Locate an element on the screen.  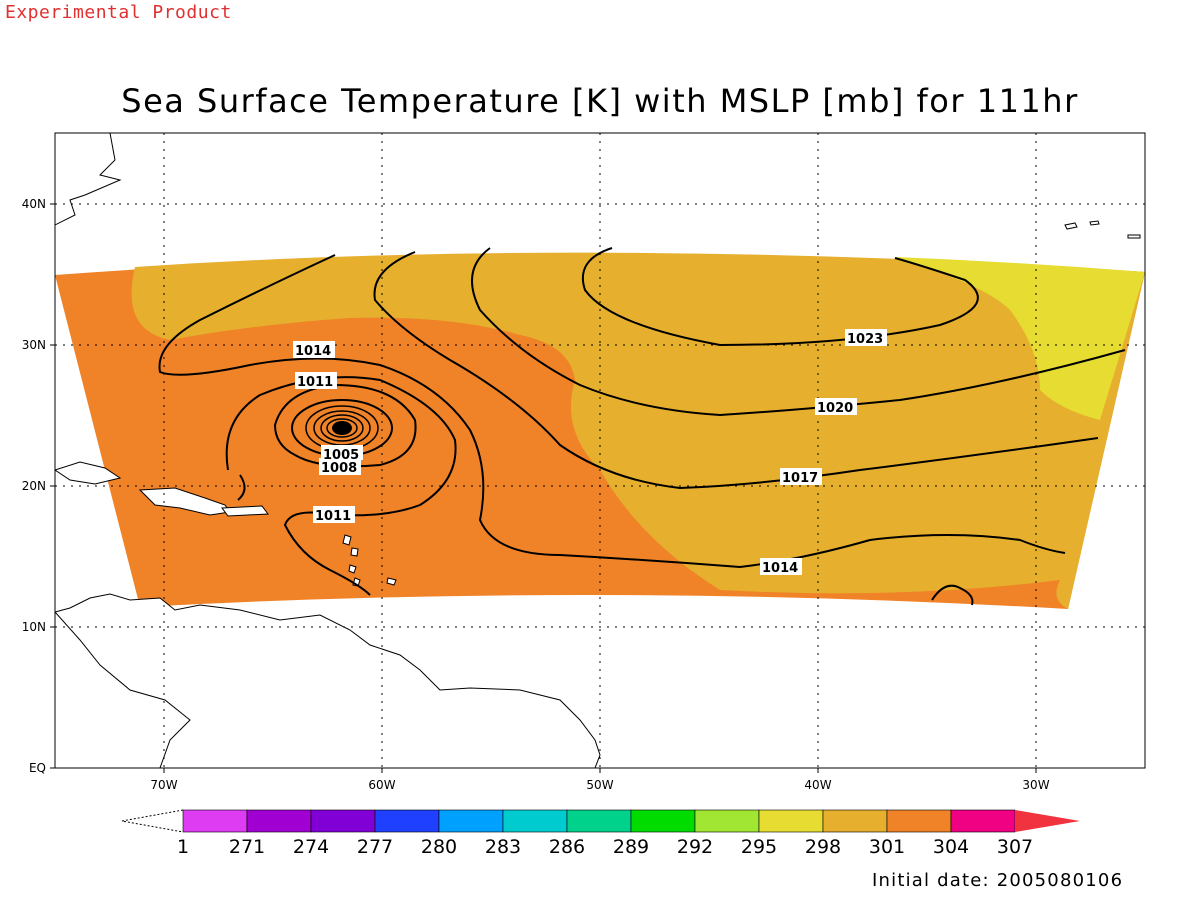
lon-label-60w: 60W is located at coordinates (381, 785).